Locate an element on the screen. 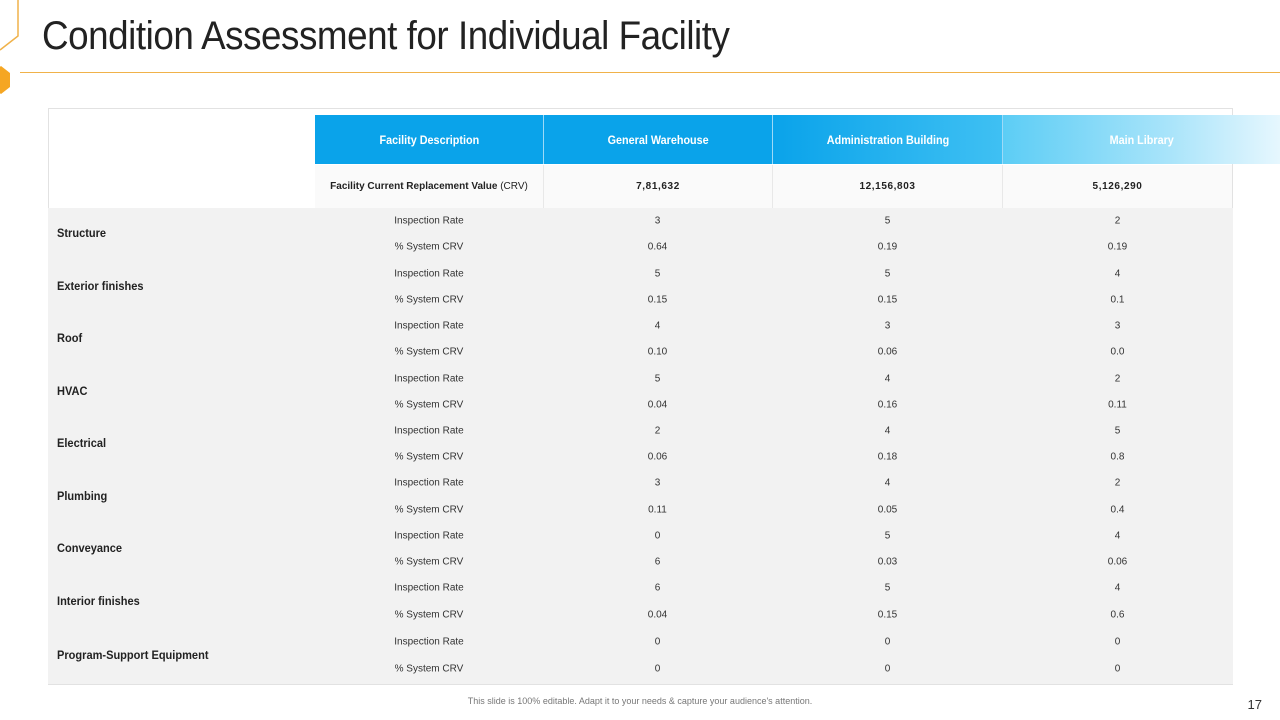 Image resolution: width=1280 pixels, height=720 pixels. system-crv-value: 0.0 is located at coordinates (1117, 352).